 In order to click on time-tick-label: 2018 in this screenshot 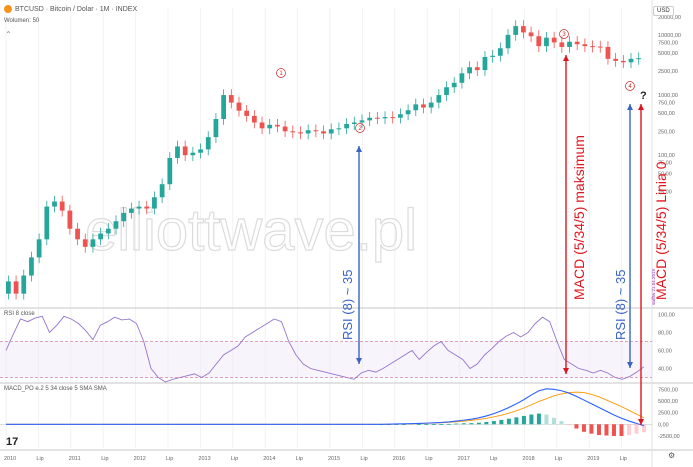, I will do `click(528, 459)`.